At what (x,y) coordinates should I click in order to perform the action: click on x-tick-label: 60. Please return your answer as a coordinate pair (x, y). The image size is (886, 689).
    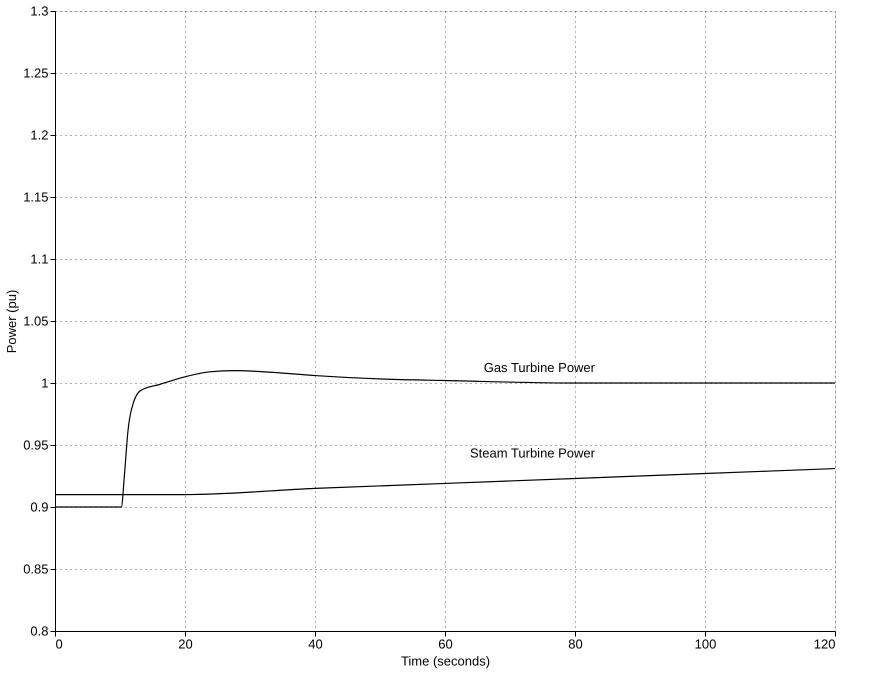
    Looking at the image, I should click on (445, 644).